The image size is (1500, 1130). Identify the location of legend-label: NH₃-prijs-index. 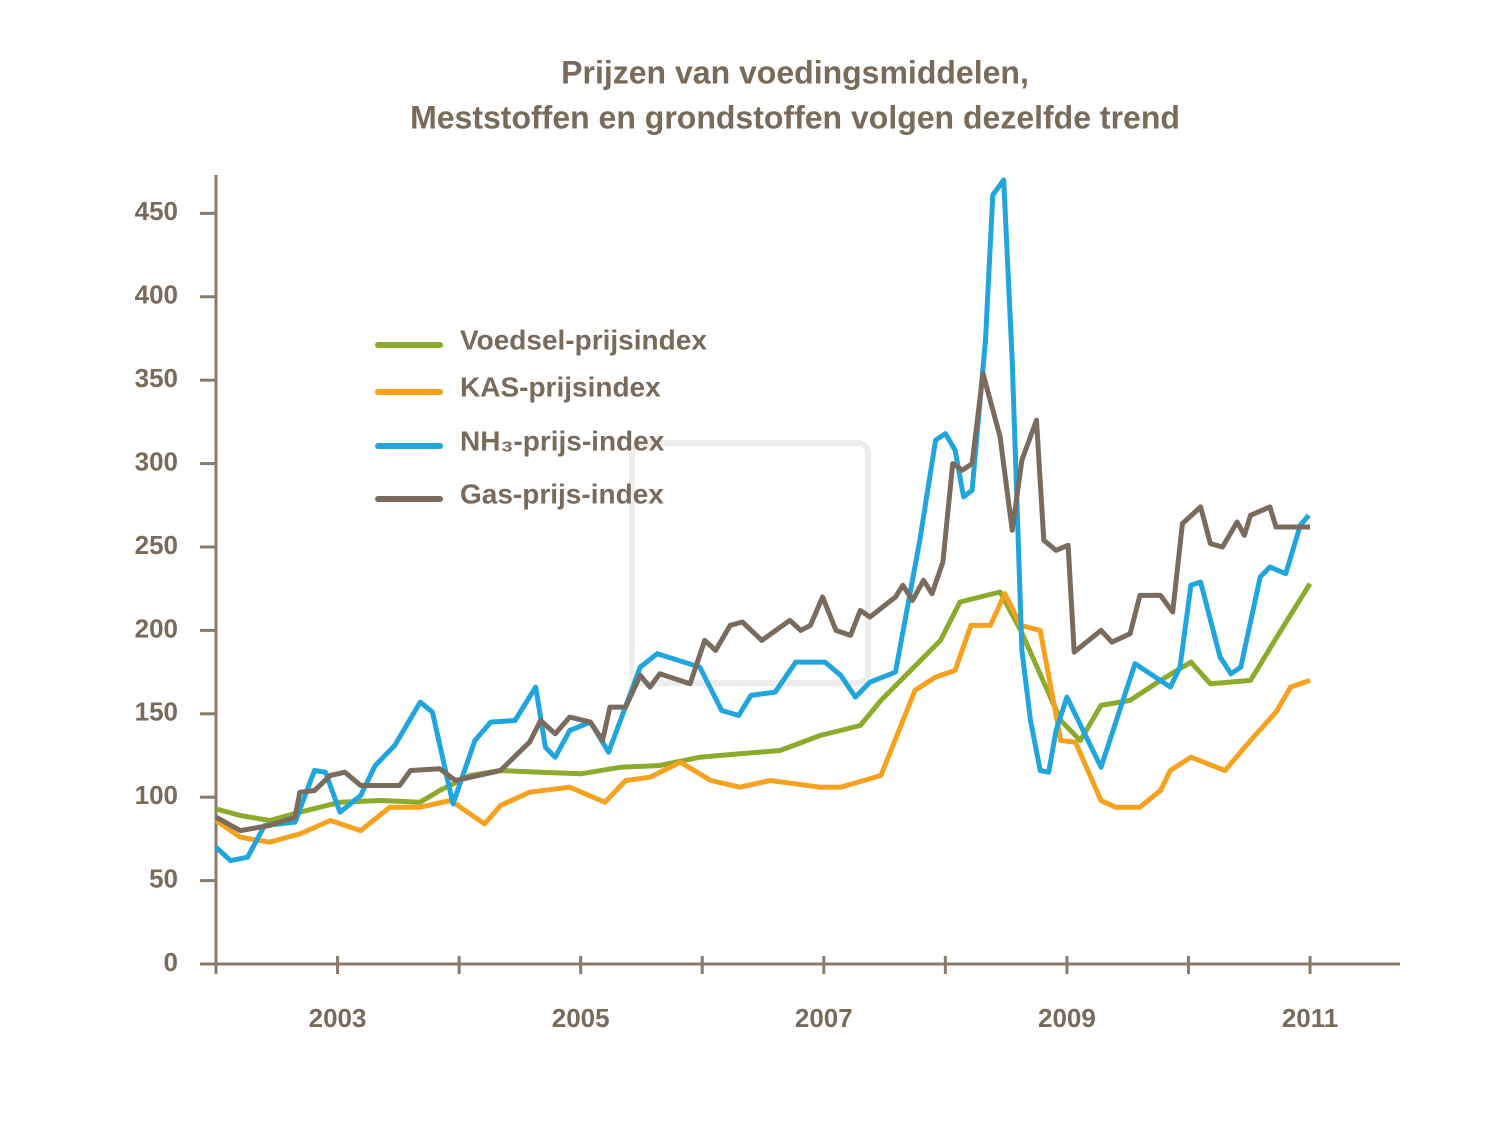
(562, 440).